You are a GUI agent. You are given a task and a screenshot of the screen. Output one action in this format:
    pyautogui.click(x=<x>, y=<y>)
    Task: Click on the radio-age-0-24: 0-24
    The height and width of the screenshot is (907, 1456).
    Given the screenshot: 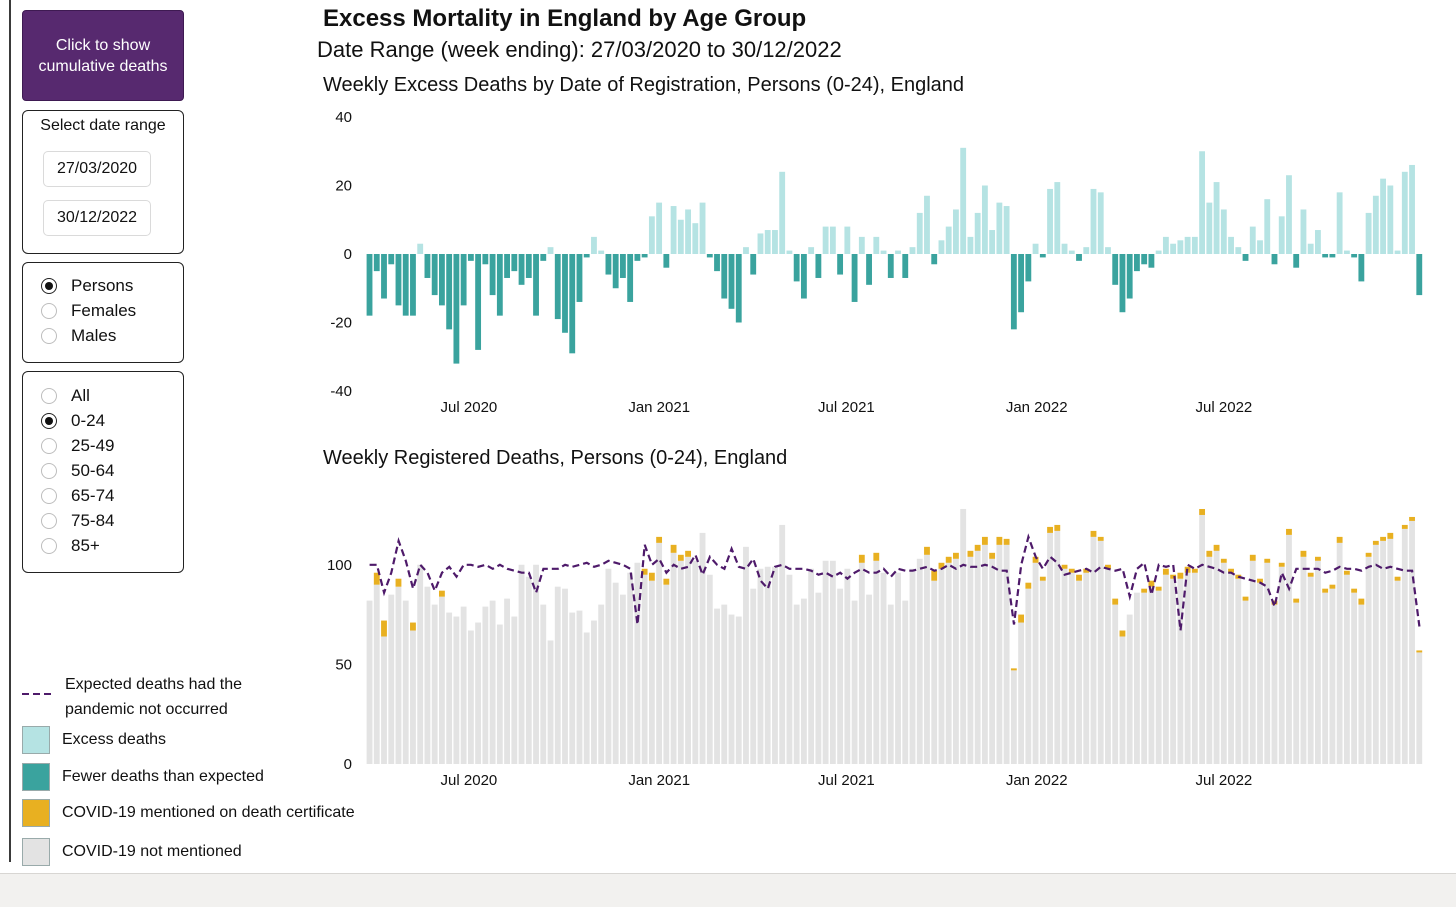 What is the action you would take?
    pyautogui.click(x=73, y=421)
    